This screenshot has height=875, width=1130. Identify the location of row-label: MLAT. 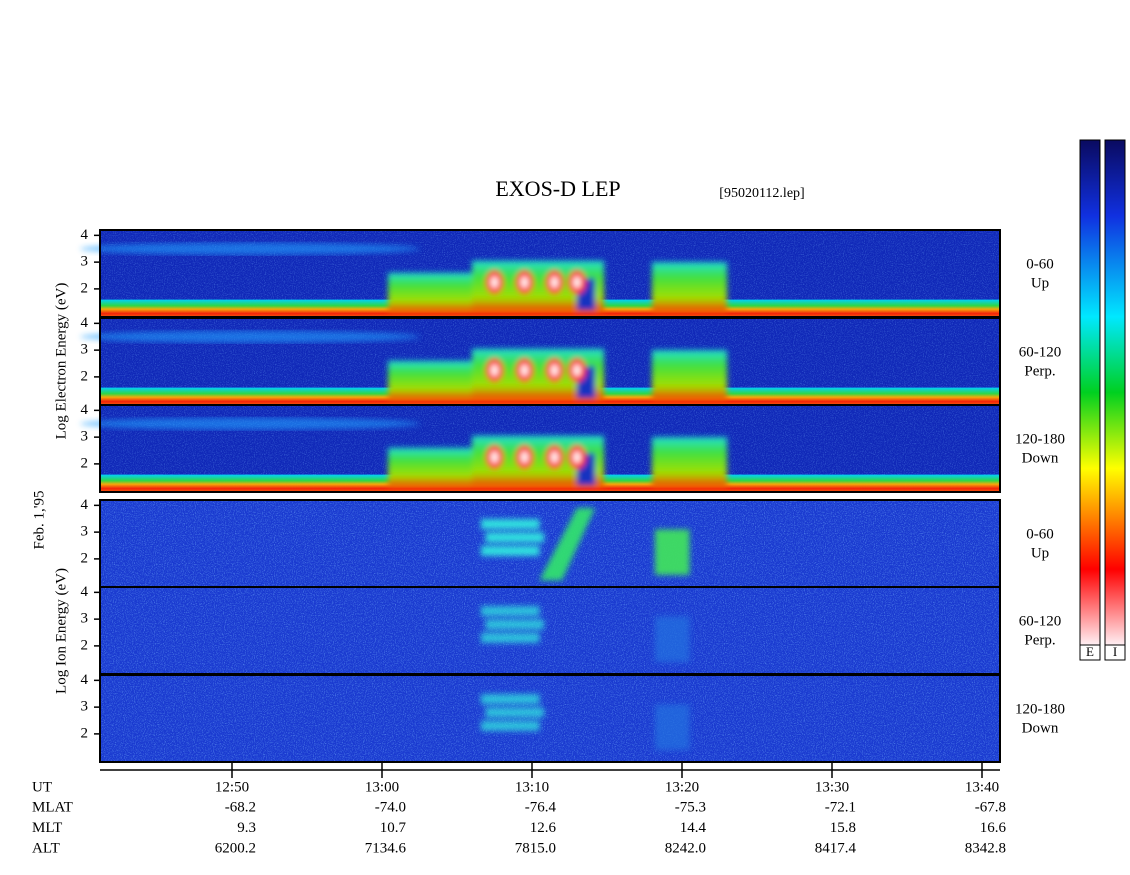
(52, 807).